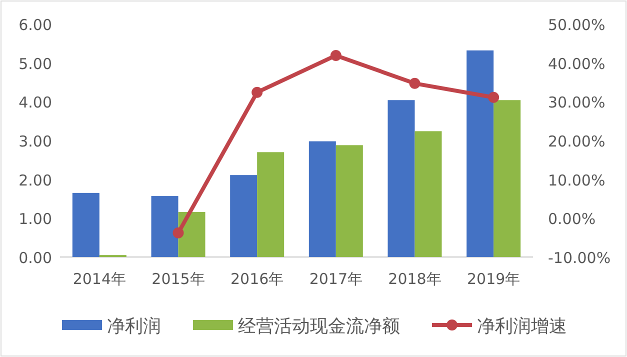 The width and height of the screenshot is (627, 357). I want to click on y2-tick-label: 0.00%, so click(572, 219).